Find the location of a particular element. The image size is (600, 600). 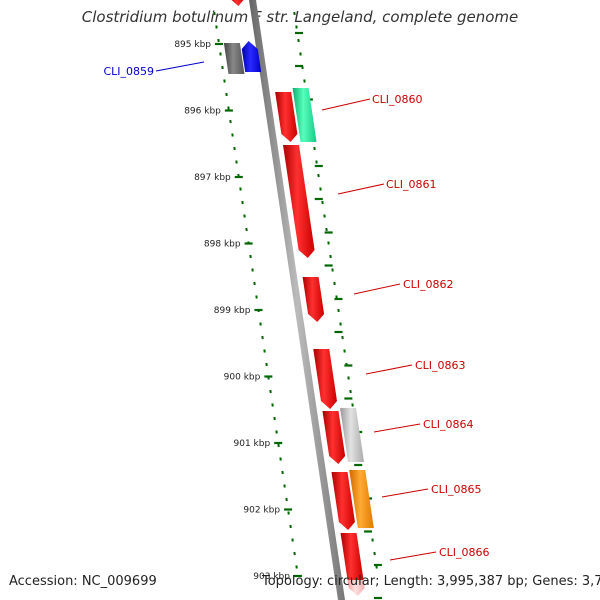

tick-label: 897 kbp is located at coordinates (212, 178).